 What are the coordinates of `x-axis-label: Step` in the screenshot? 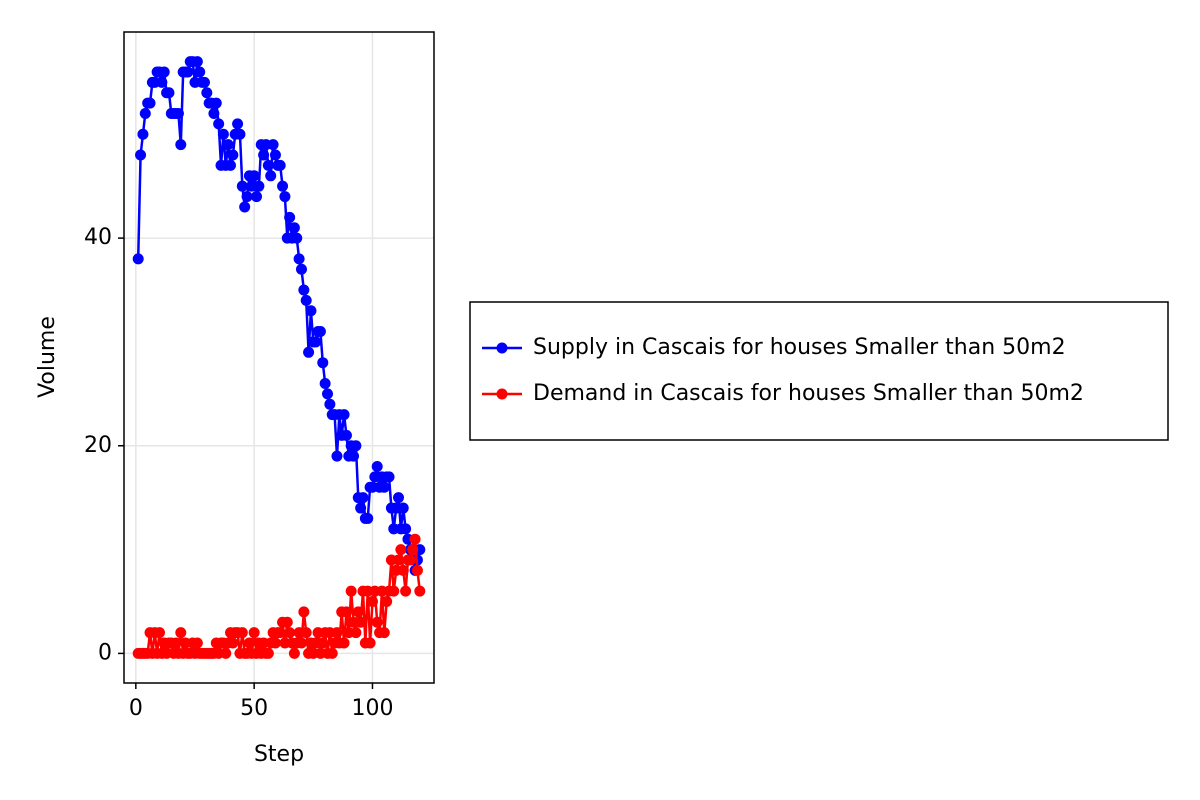 It's located at (279, 754).